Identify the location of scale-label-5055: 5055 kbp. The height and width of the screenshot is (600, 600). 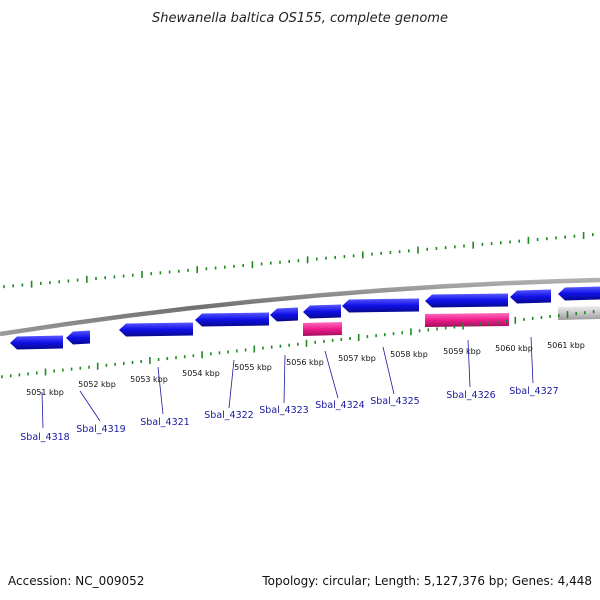
(253, 367).